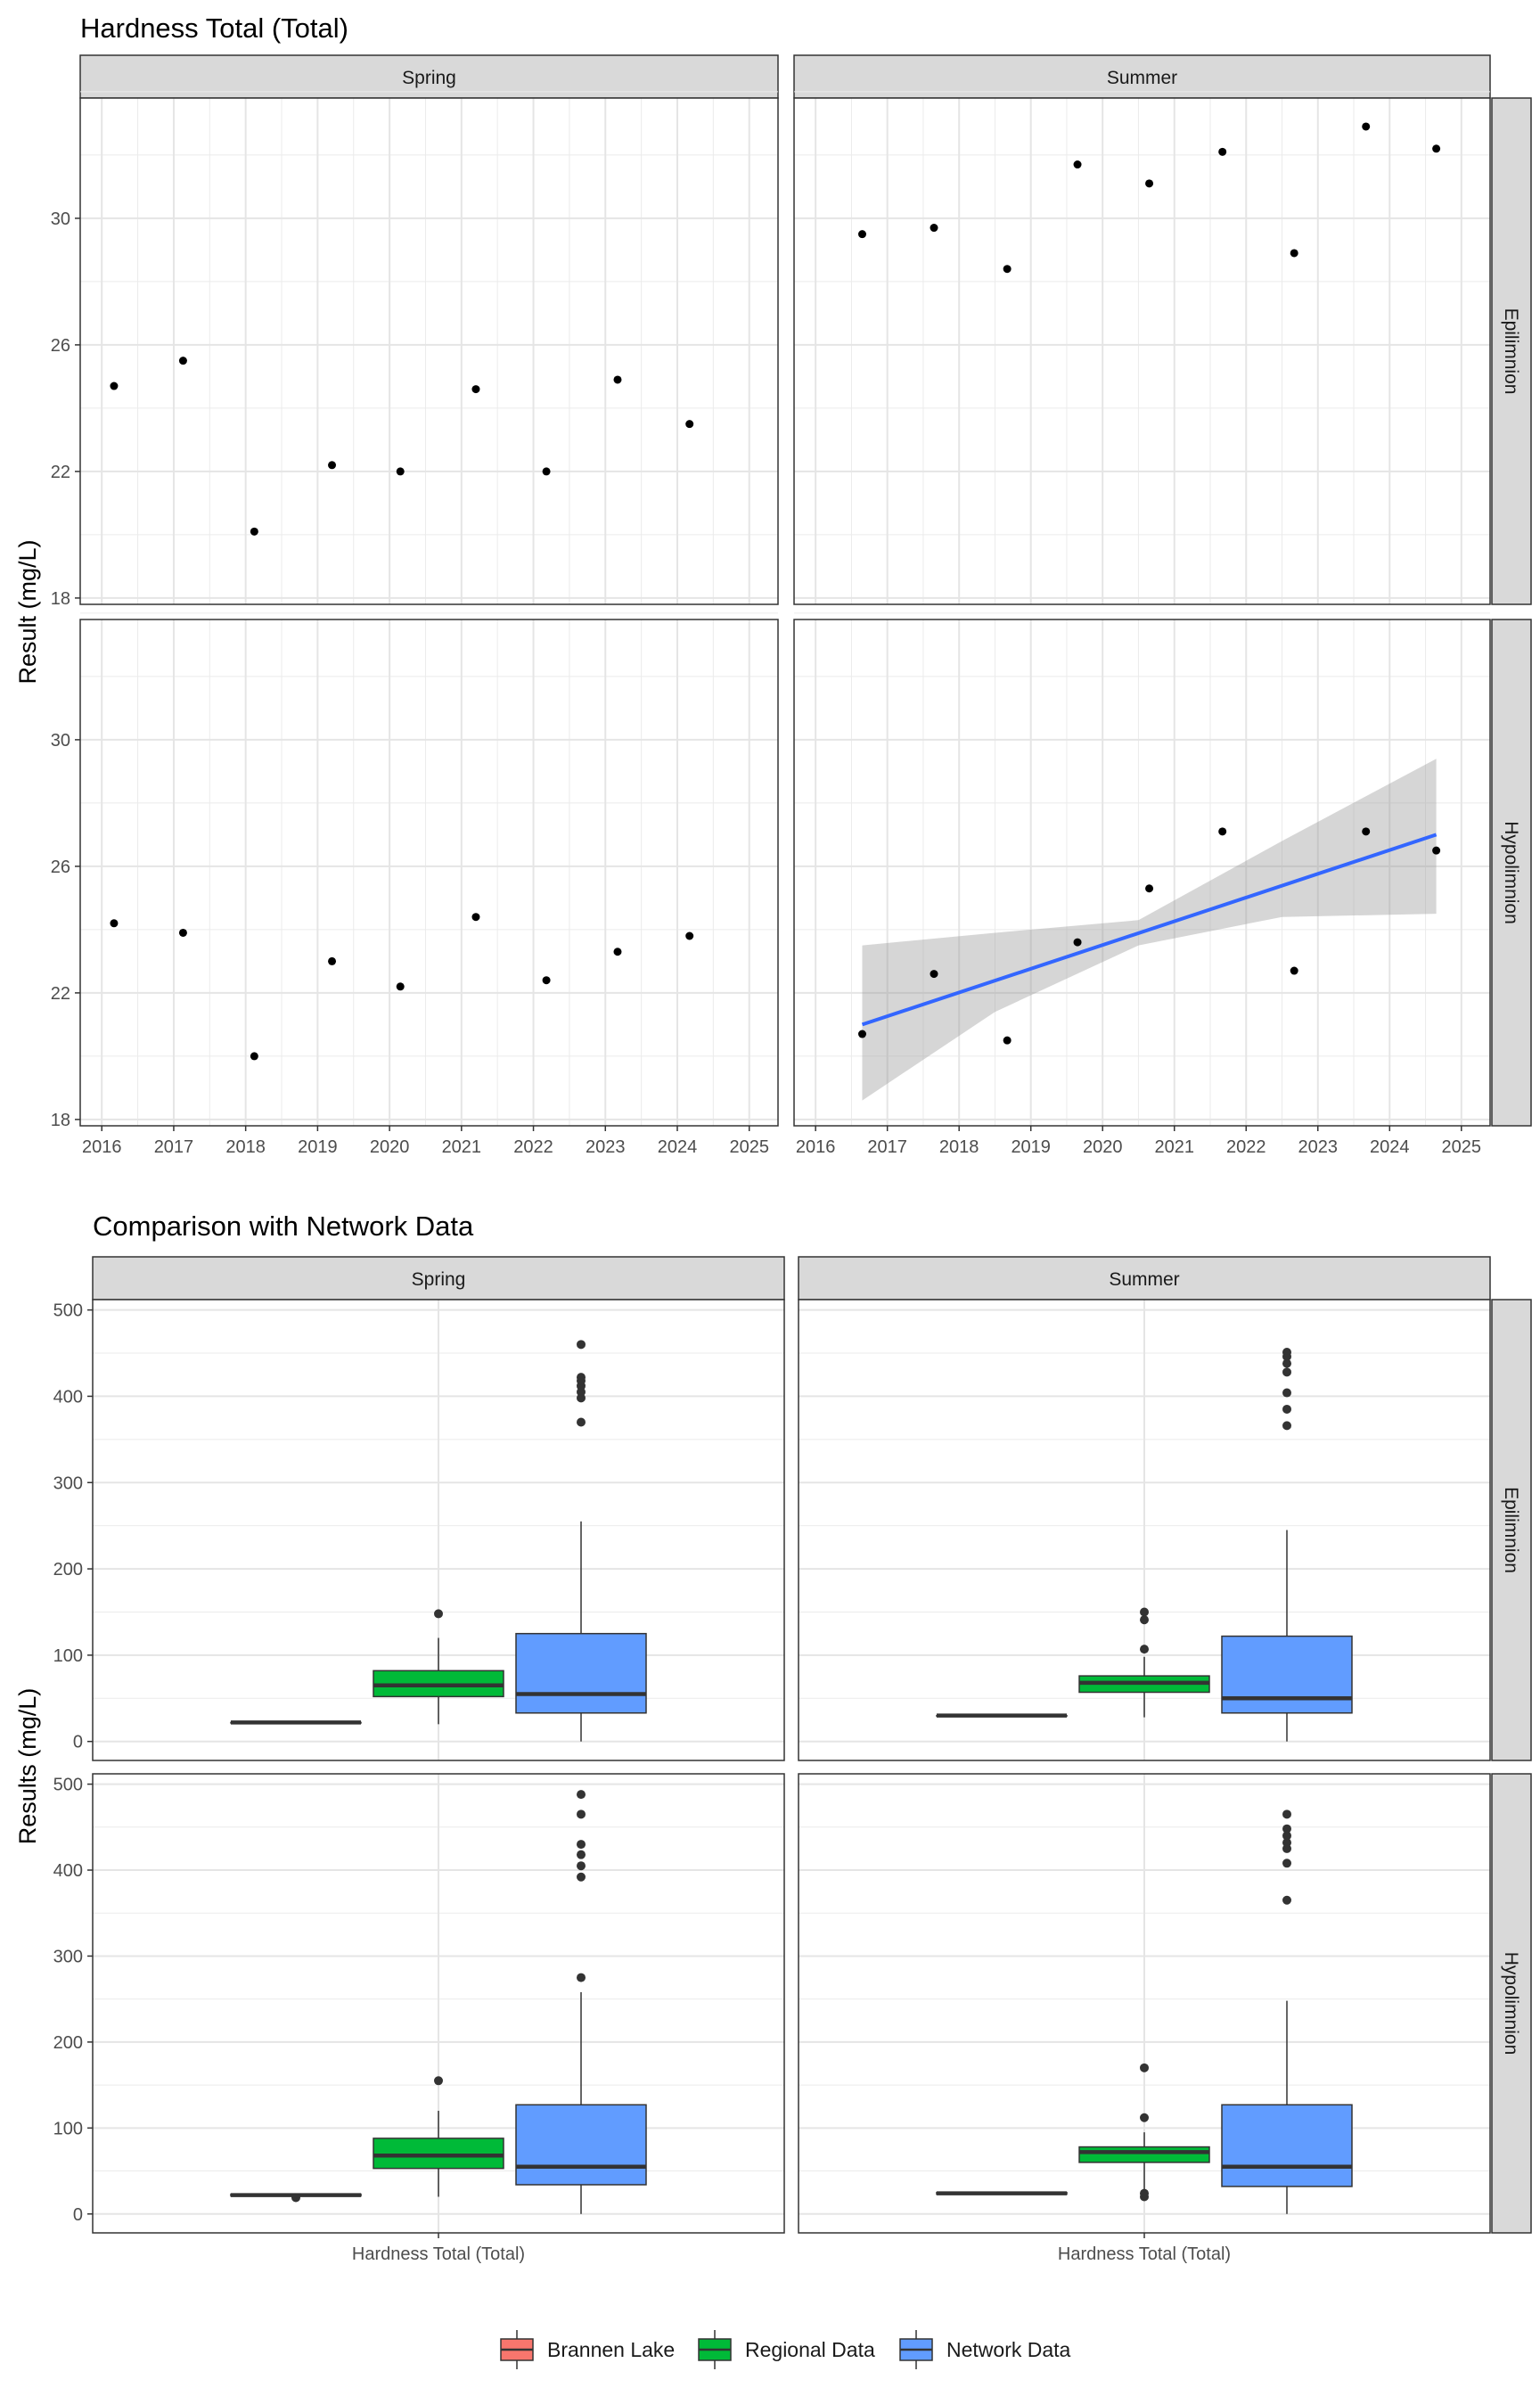 The width and height of the screenshot is (1540, 2396). I want to click on legend-label-brannen-lake: Brannen Lake, so click(611, 2349).